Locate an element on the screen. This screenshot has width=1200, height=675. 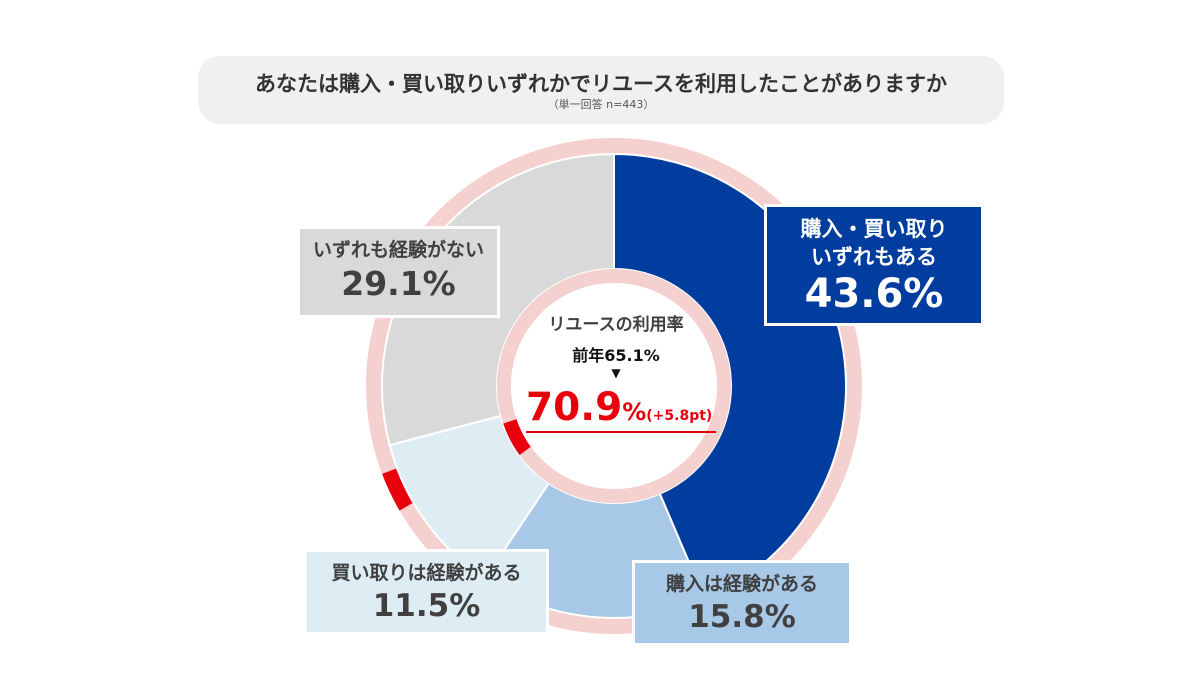
label-sell-name: 買い取りは経験がある is located at coordinates (426, 573).